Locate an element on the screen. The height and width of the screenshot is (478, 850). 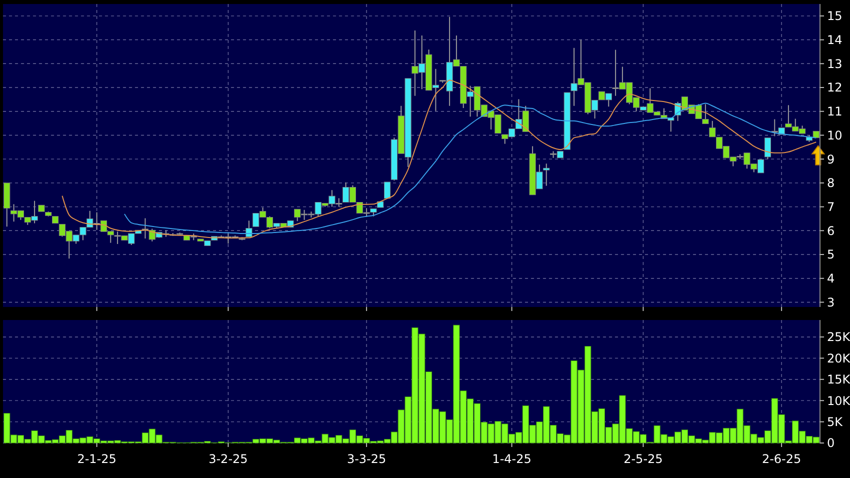
y-tick-label: 5 is located at coordinates (831, 255).